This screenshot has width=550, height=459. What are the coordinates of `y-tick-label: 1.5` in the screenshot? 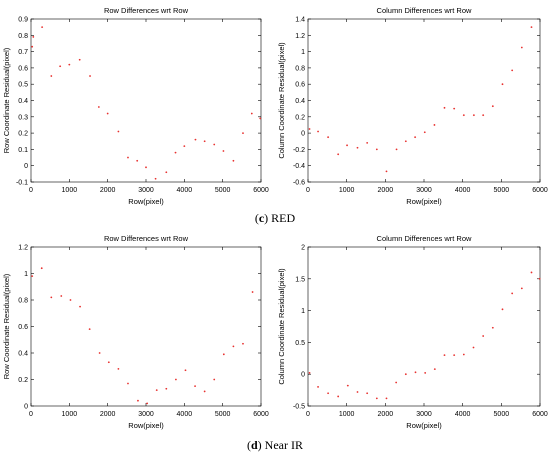 It's located at (300, 279).